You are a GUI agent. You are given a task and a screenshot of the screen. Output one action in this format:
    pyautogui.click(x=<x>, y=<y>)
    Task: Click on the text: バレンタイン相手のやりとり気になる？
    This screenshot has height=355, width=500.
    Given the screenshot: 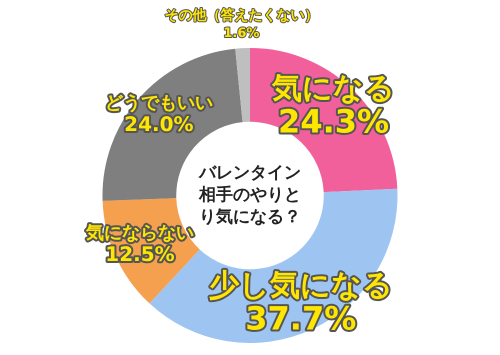 What is the action you would take?
    pyautogui.click(x=249, y=194)
    